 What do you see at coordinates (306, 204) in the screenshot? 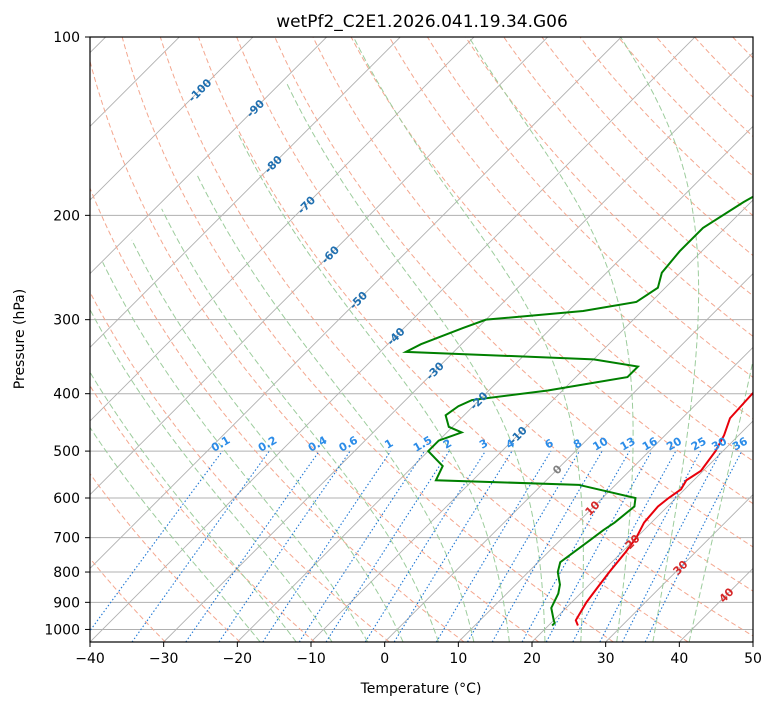
I see `isotherm-label: -70` at bounding box center [306, 204].